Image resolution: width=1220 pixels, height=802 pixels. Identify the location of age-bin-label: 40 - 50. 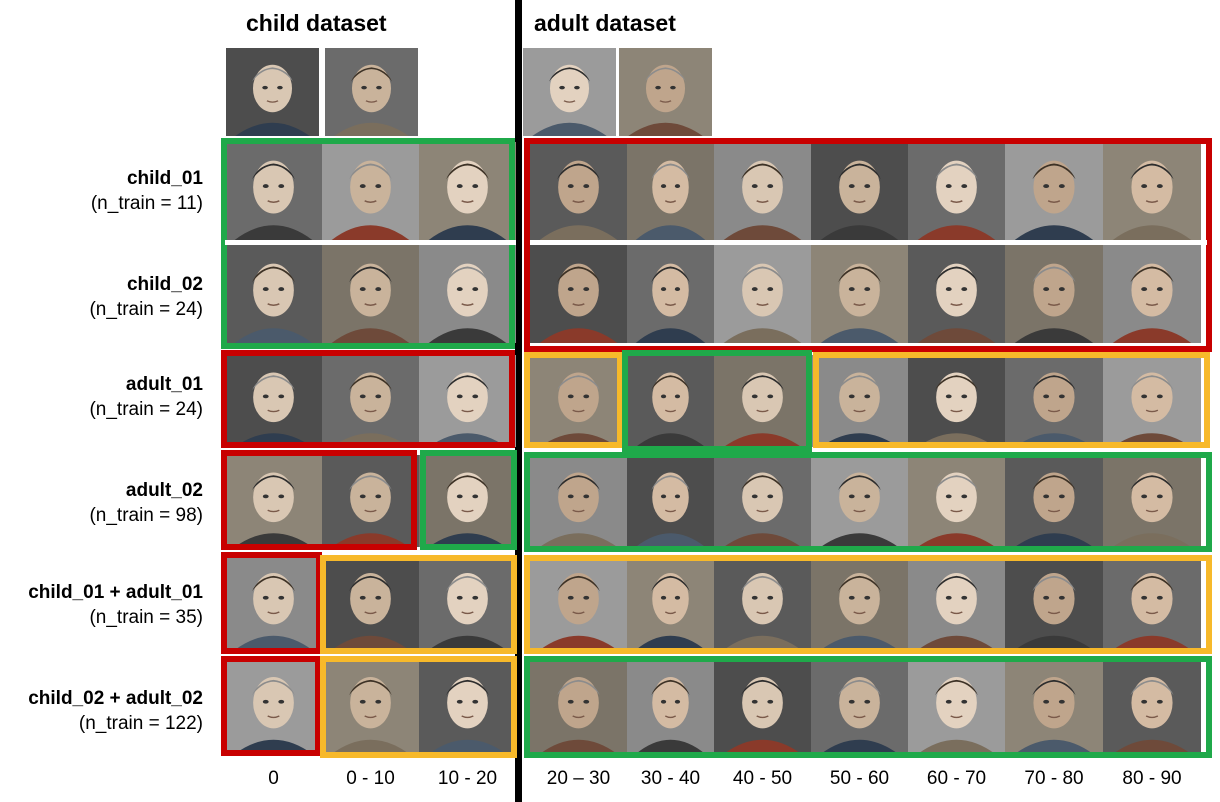
(762, 778).